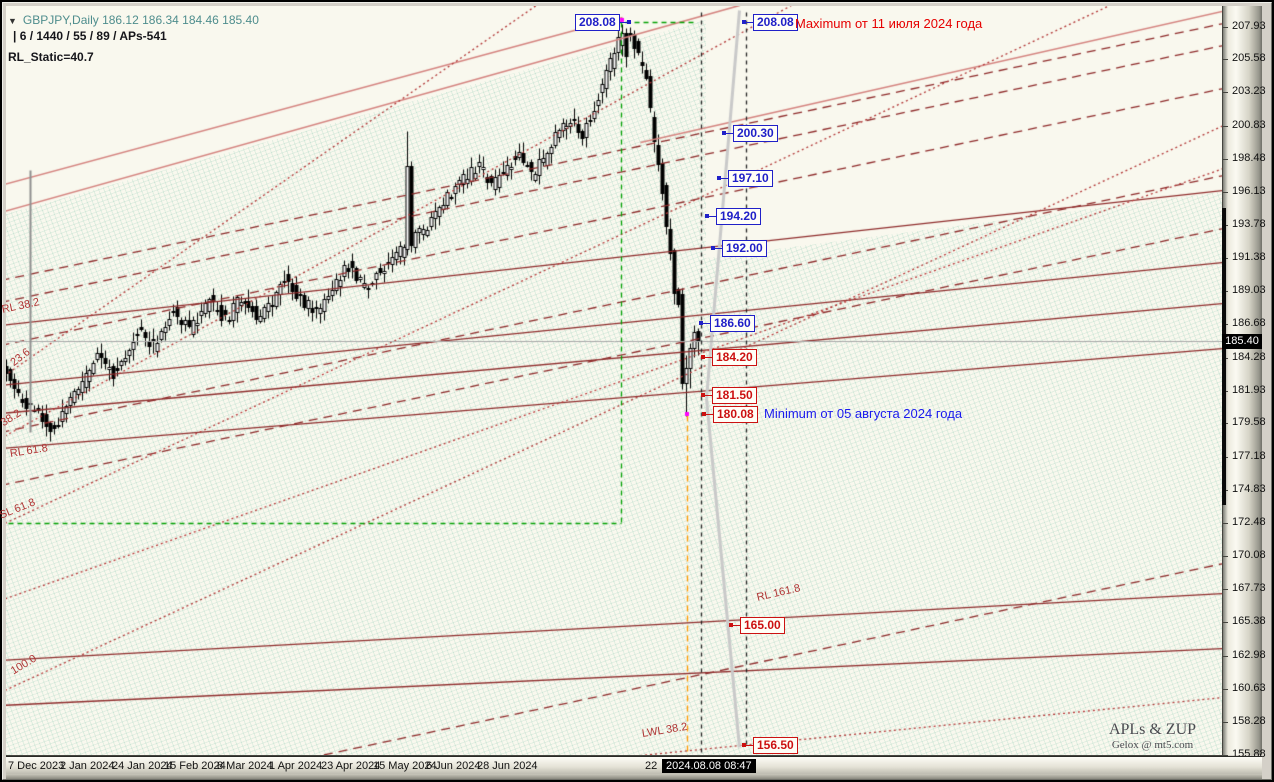  Describe the element at coordinates (1249, 521) in the screenshot. I see `axis-tick-label: 172.48` at that location.